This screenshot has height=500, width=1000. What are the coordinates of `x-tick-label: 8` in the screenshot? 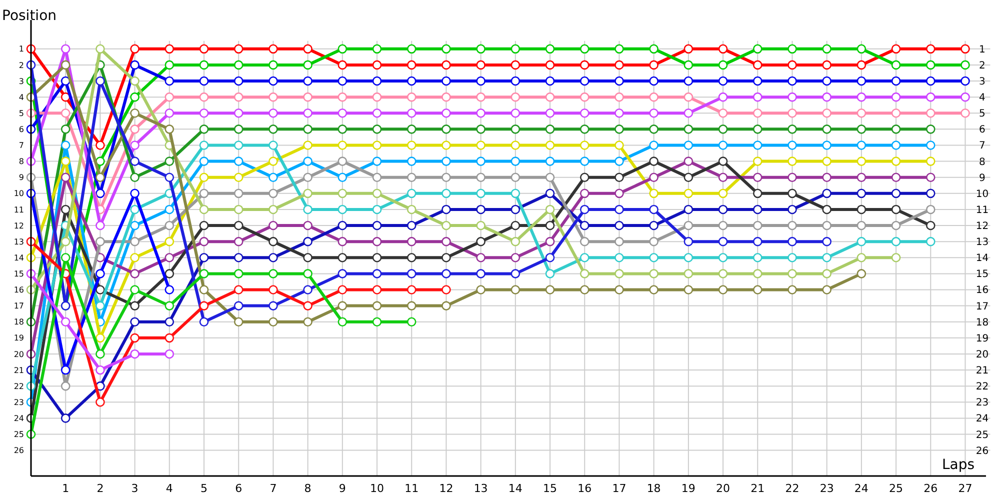 It's located at (308, 488).